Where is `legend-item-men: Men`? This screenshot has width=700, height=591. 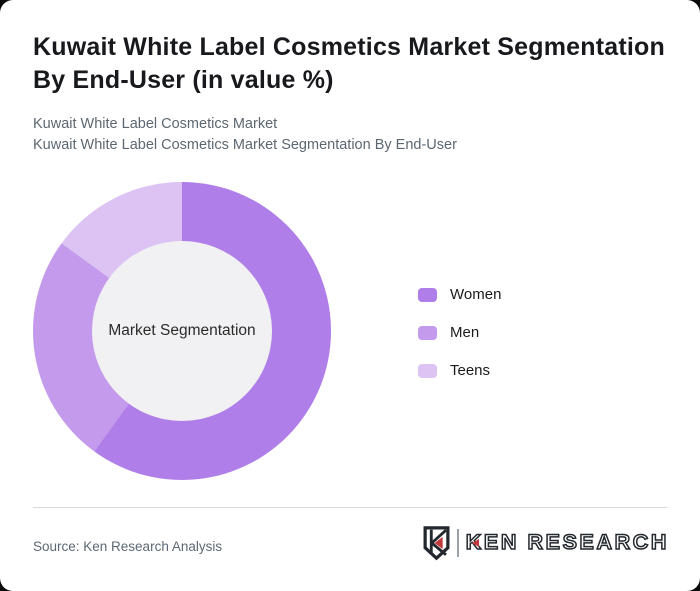 legend-item-men: Men is located at coordinates (459, 332).